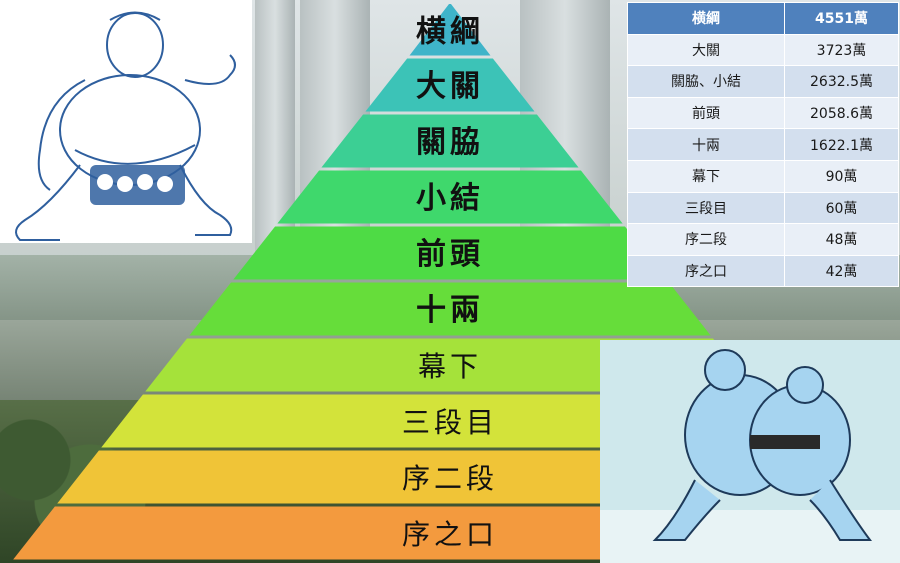 This screenshot has height=563, width=900. I want to click on table-row: 前頭 2058.6萬, so click(763, 113).